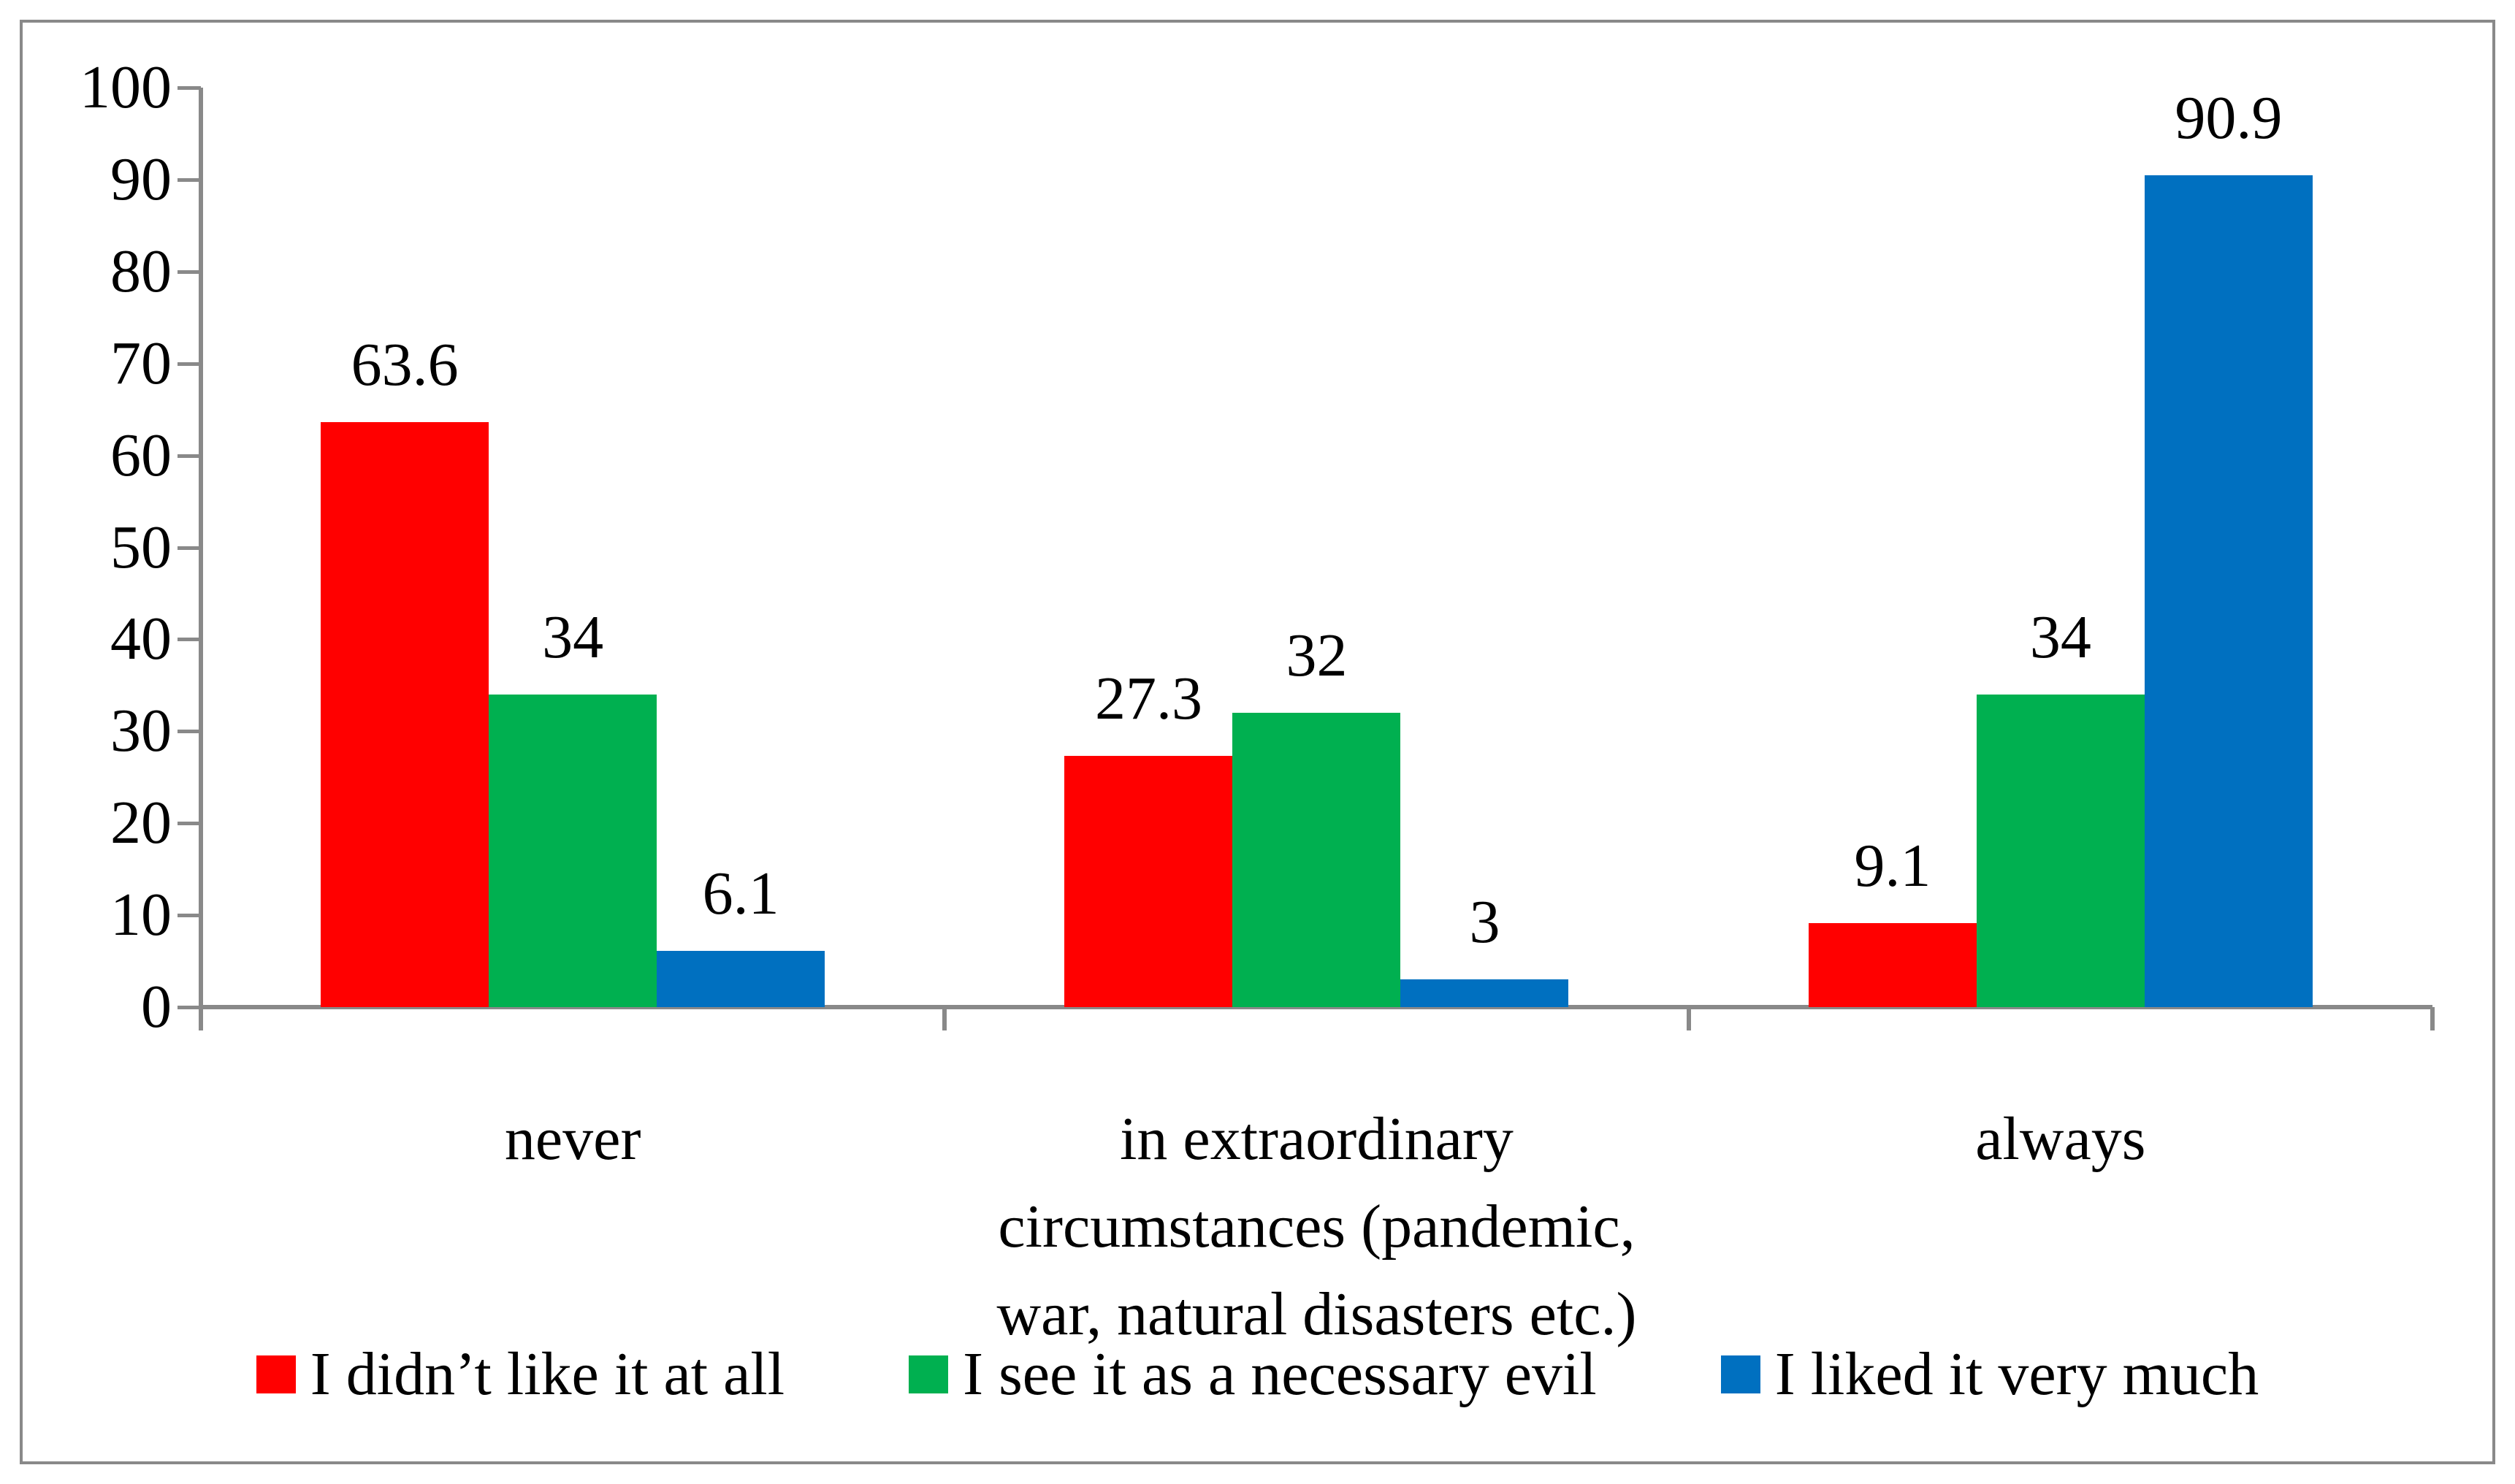 The image size is (2515, 1484). Describe the element at coordinates (141, 547) in the screenshot. I see `y-tick-label: 50` at that location.